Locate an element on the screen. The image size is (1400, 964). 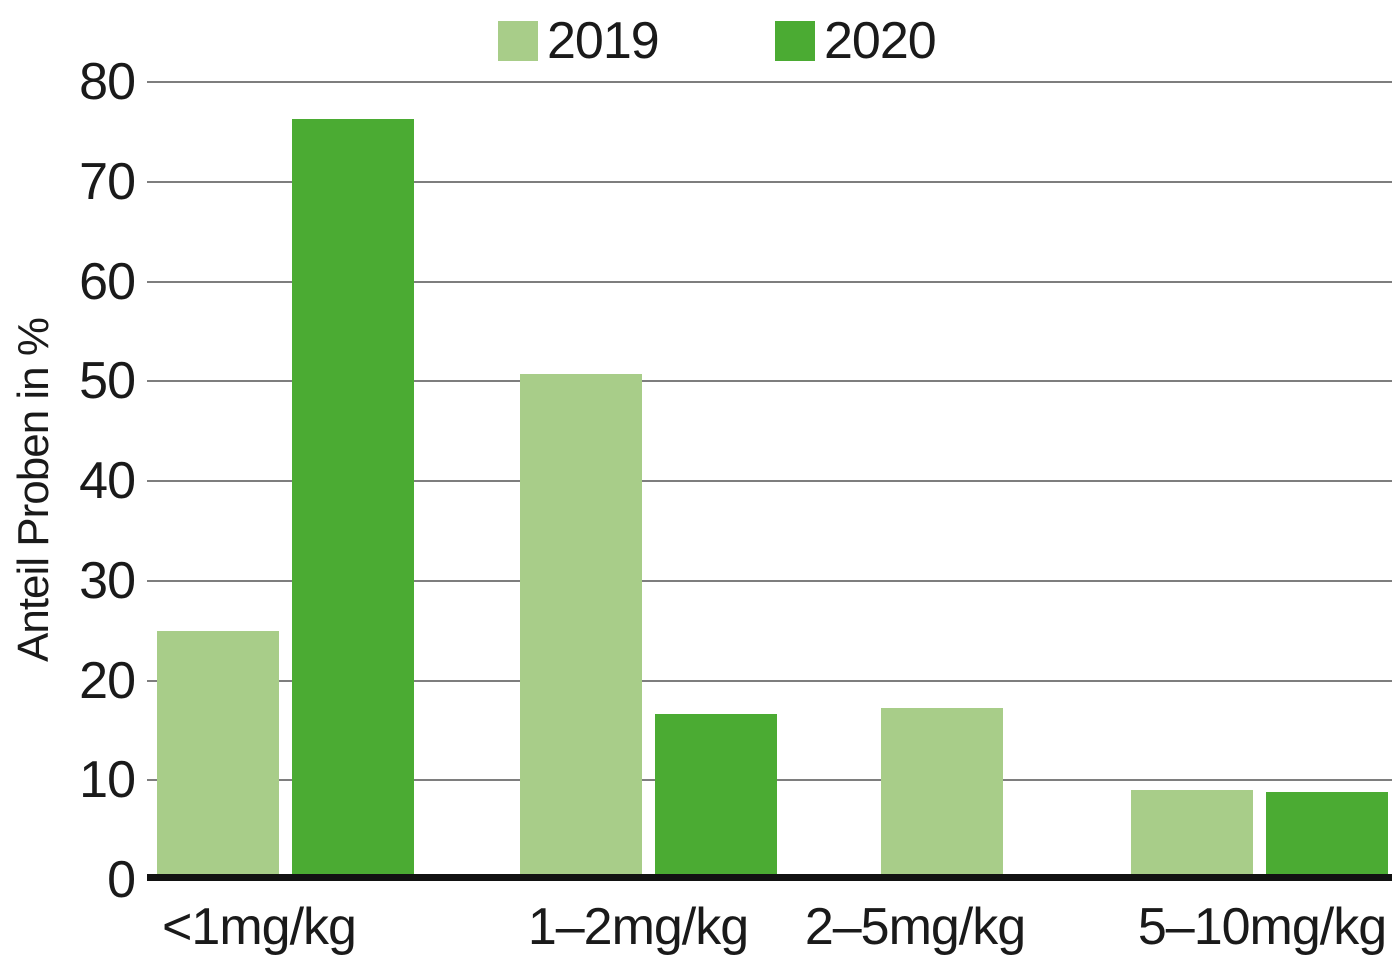
y-tick-20: 20 is located at coordinates (107, 680).